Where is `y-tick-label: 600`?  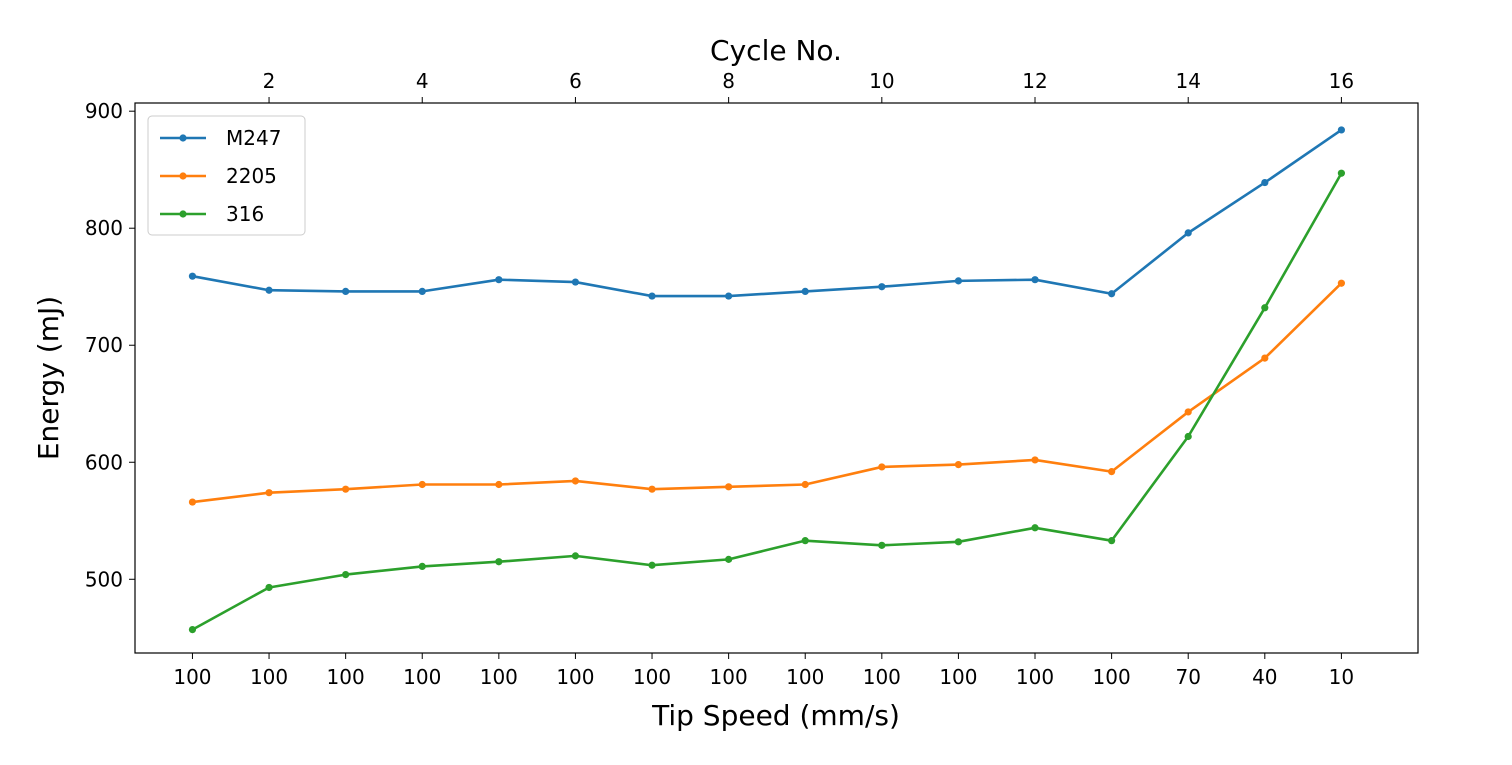
y-tick-label: 600 is located at coordinates (104, 462).